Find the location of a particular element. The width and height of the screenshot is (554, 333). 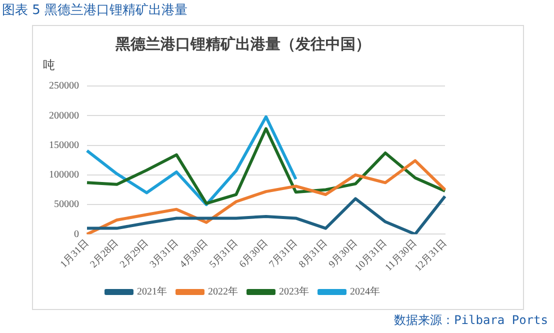

x-tick-label: 8月31日 is located at coordinates (313, 254).